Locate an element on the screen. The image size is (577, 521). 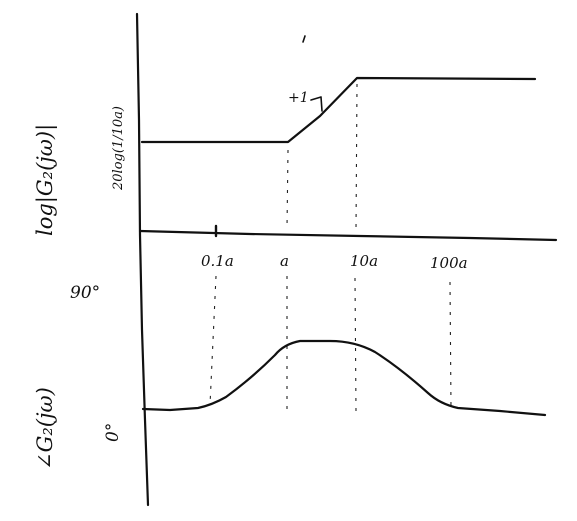
magnitude-curve is located at coordinates (338, 110).